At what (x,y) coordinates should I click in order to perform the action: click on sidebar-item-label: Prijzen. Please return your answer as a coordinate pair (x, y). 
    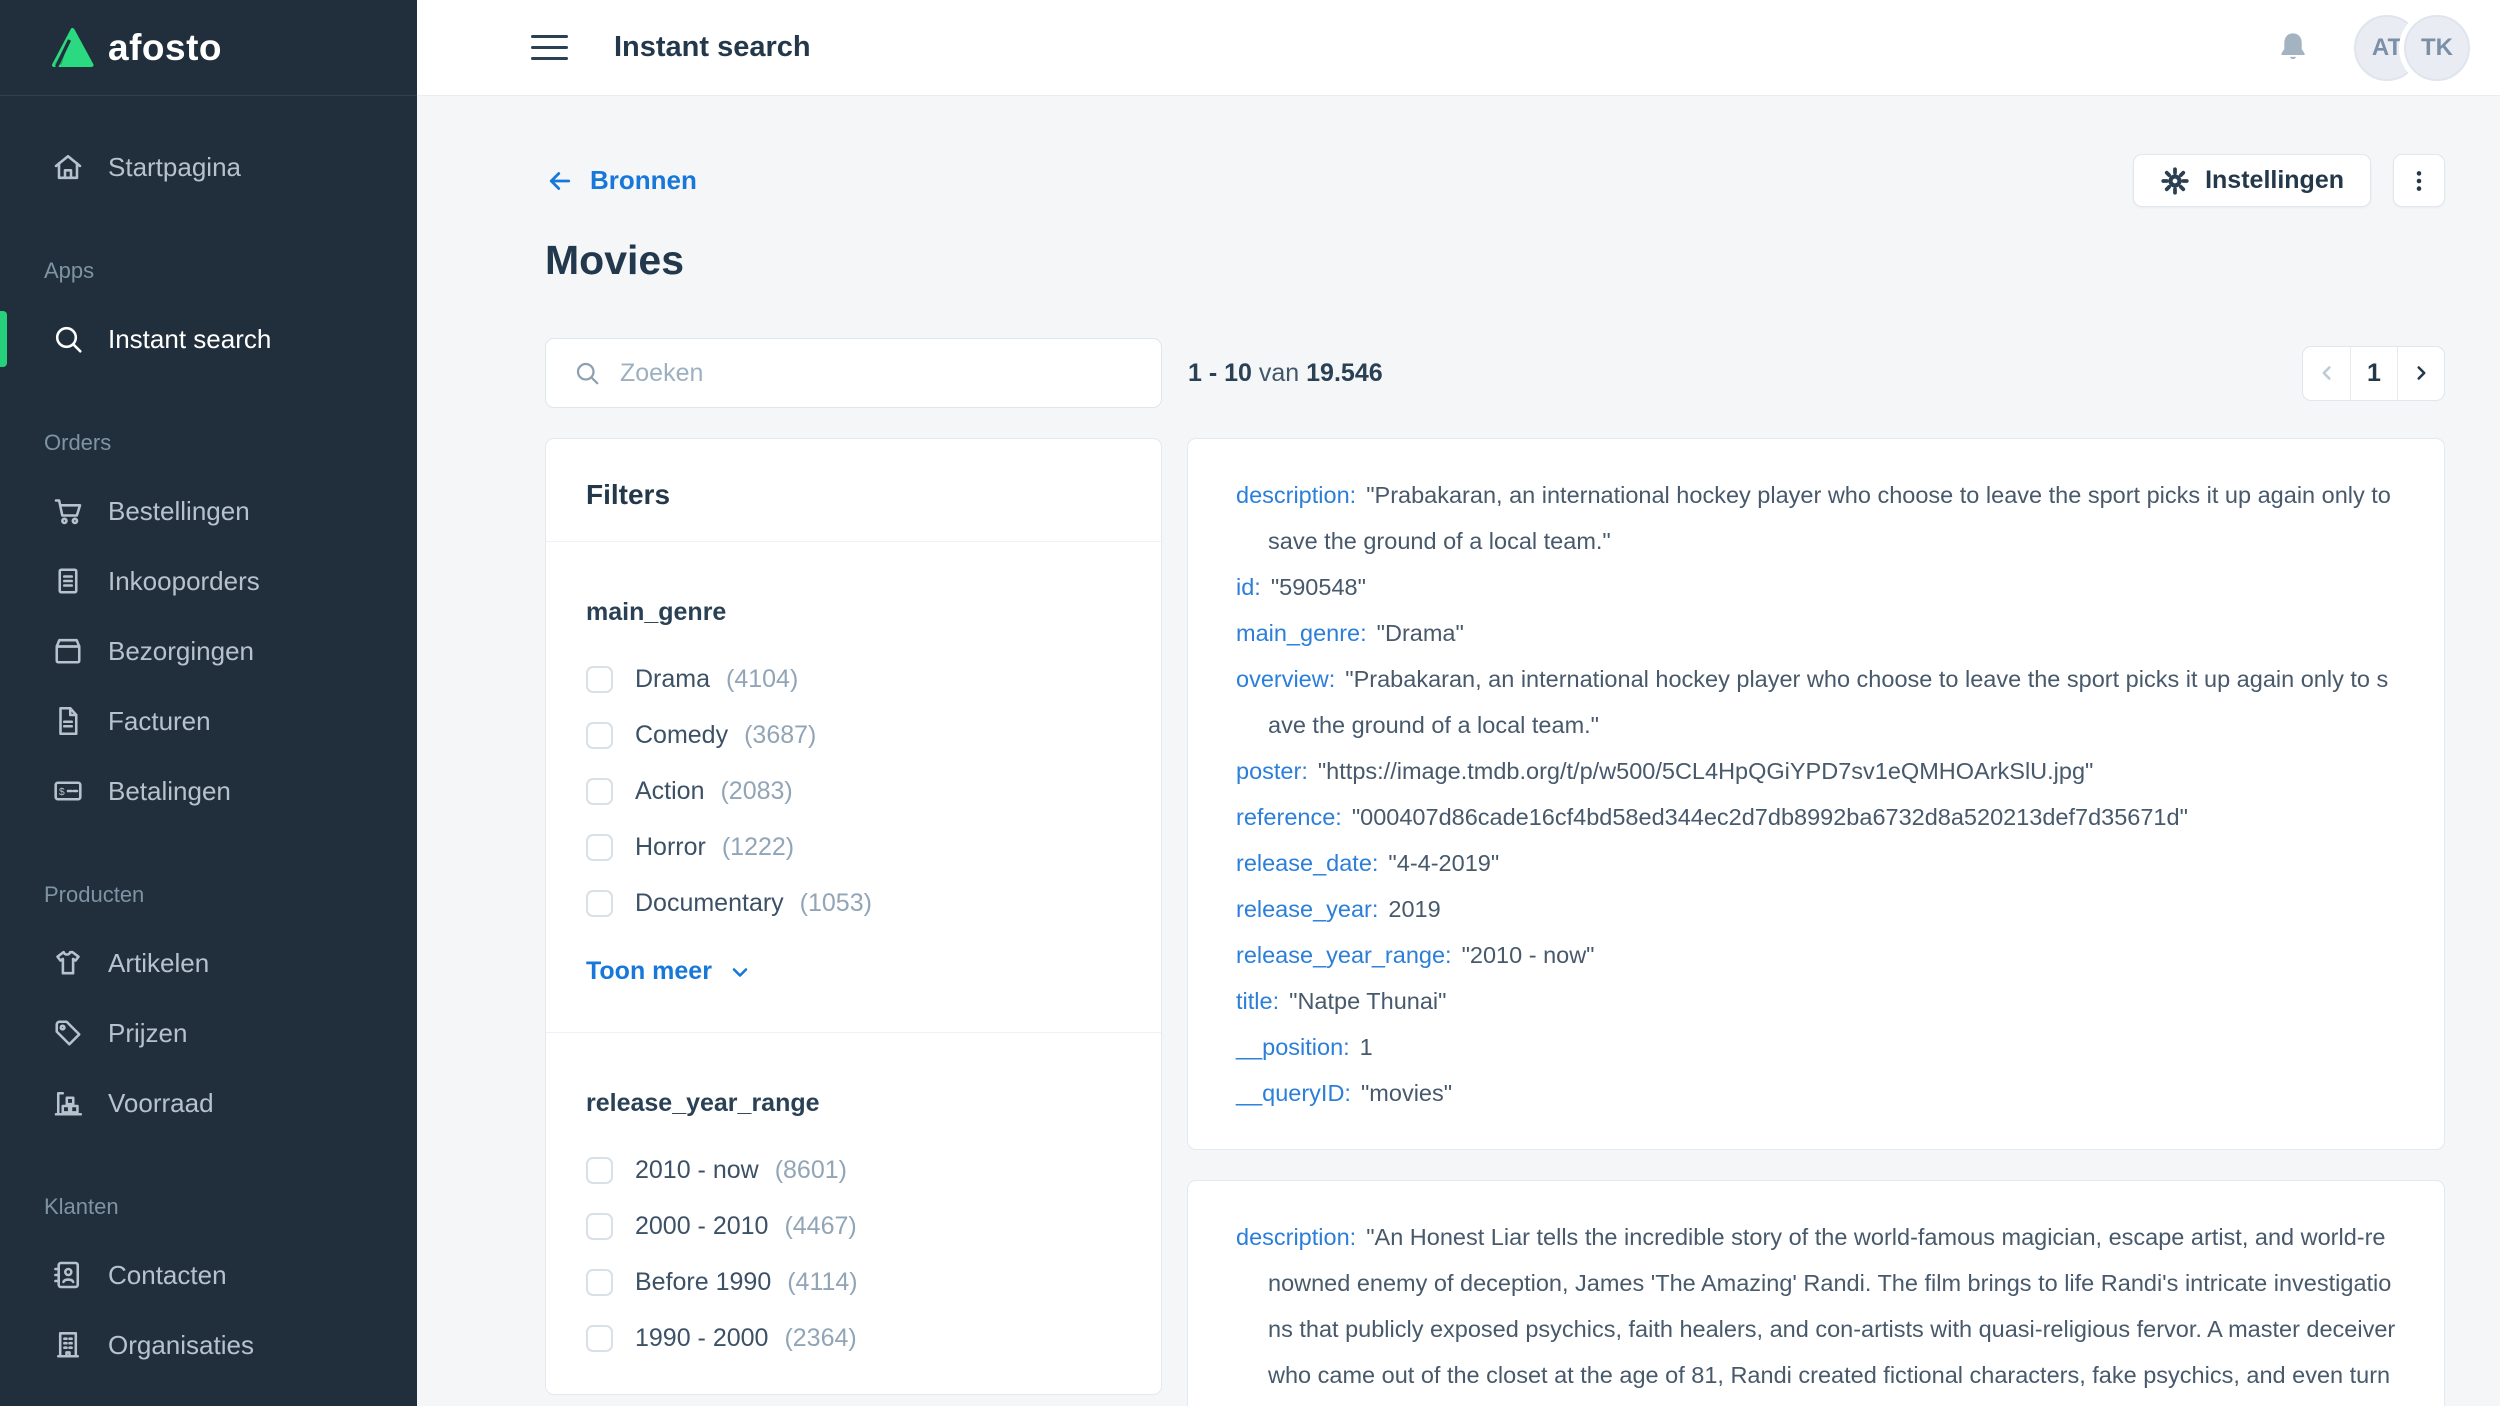
    Looking at the image, I should click on (148, 1032).